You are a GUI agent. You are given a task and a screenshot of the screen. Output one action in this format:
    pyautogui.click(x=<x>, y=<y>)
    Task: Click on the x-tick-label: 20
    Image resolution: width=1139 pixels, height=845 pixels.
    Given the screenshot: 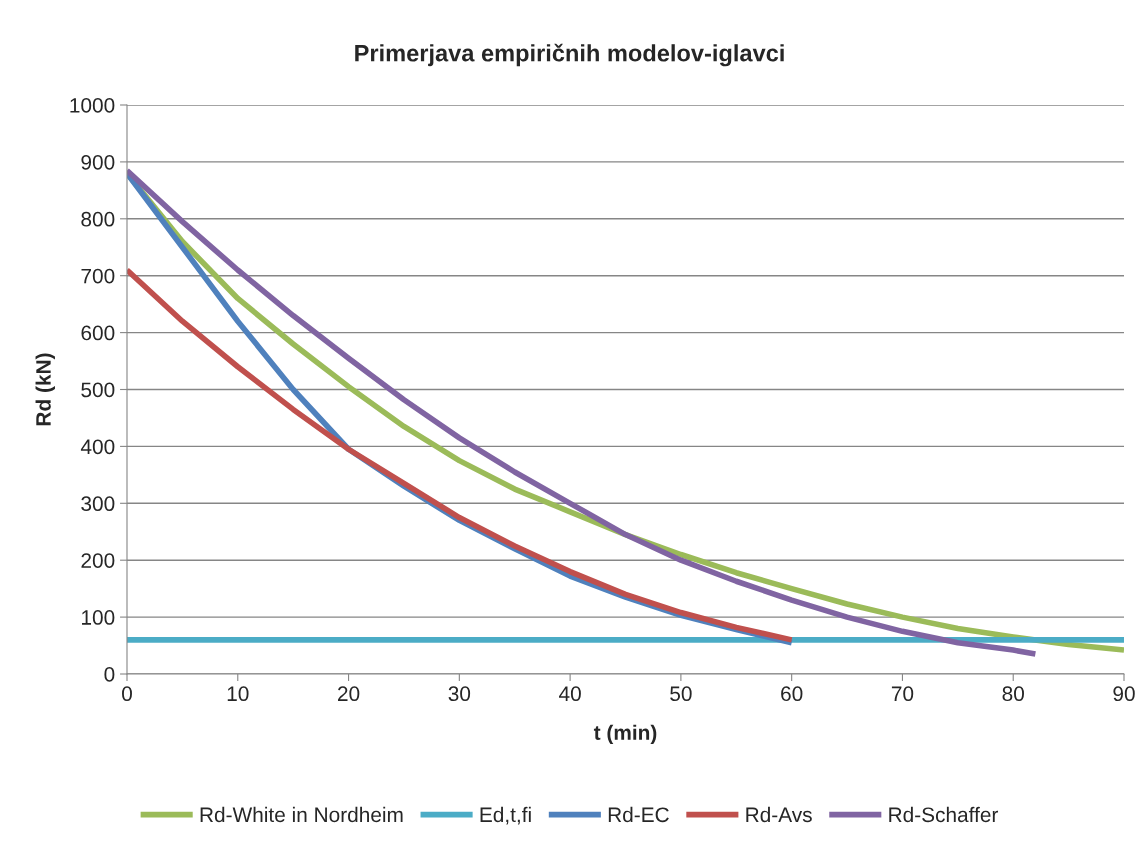 What is the action you would take?
    pyautogui.click(x=349, y=694)
    